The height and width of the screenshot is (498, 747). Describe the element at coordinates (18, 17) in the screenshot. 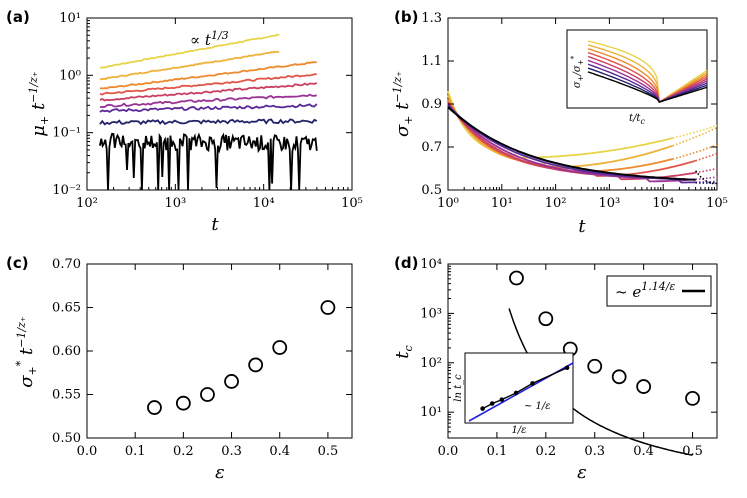

I see `panel-a-label: (a)` at that location.